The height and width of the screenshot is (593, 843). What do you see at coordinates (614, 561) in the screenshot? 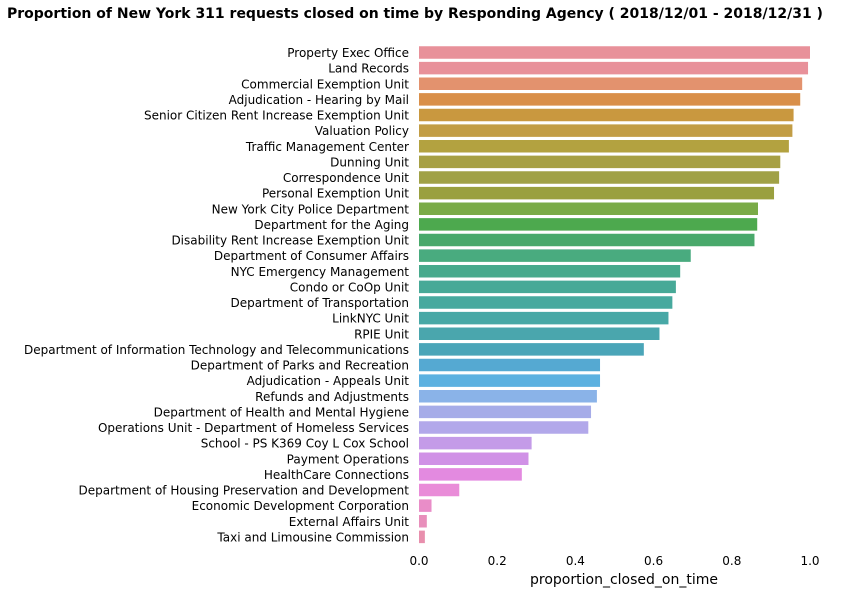
I see `x-tick-labels: 0.0 0.2 0.4 0.6 0.8 1.0` at bounding box center [614, 561].